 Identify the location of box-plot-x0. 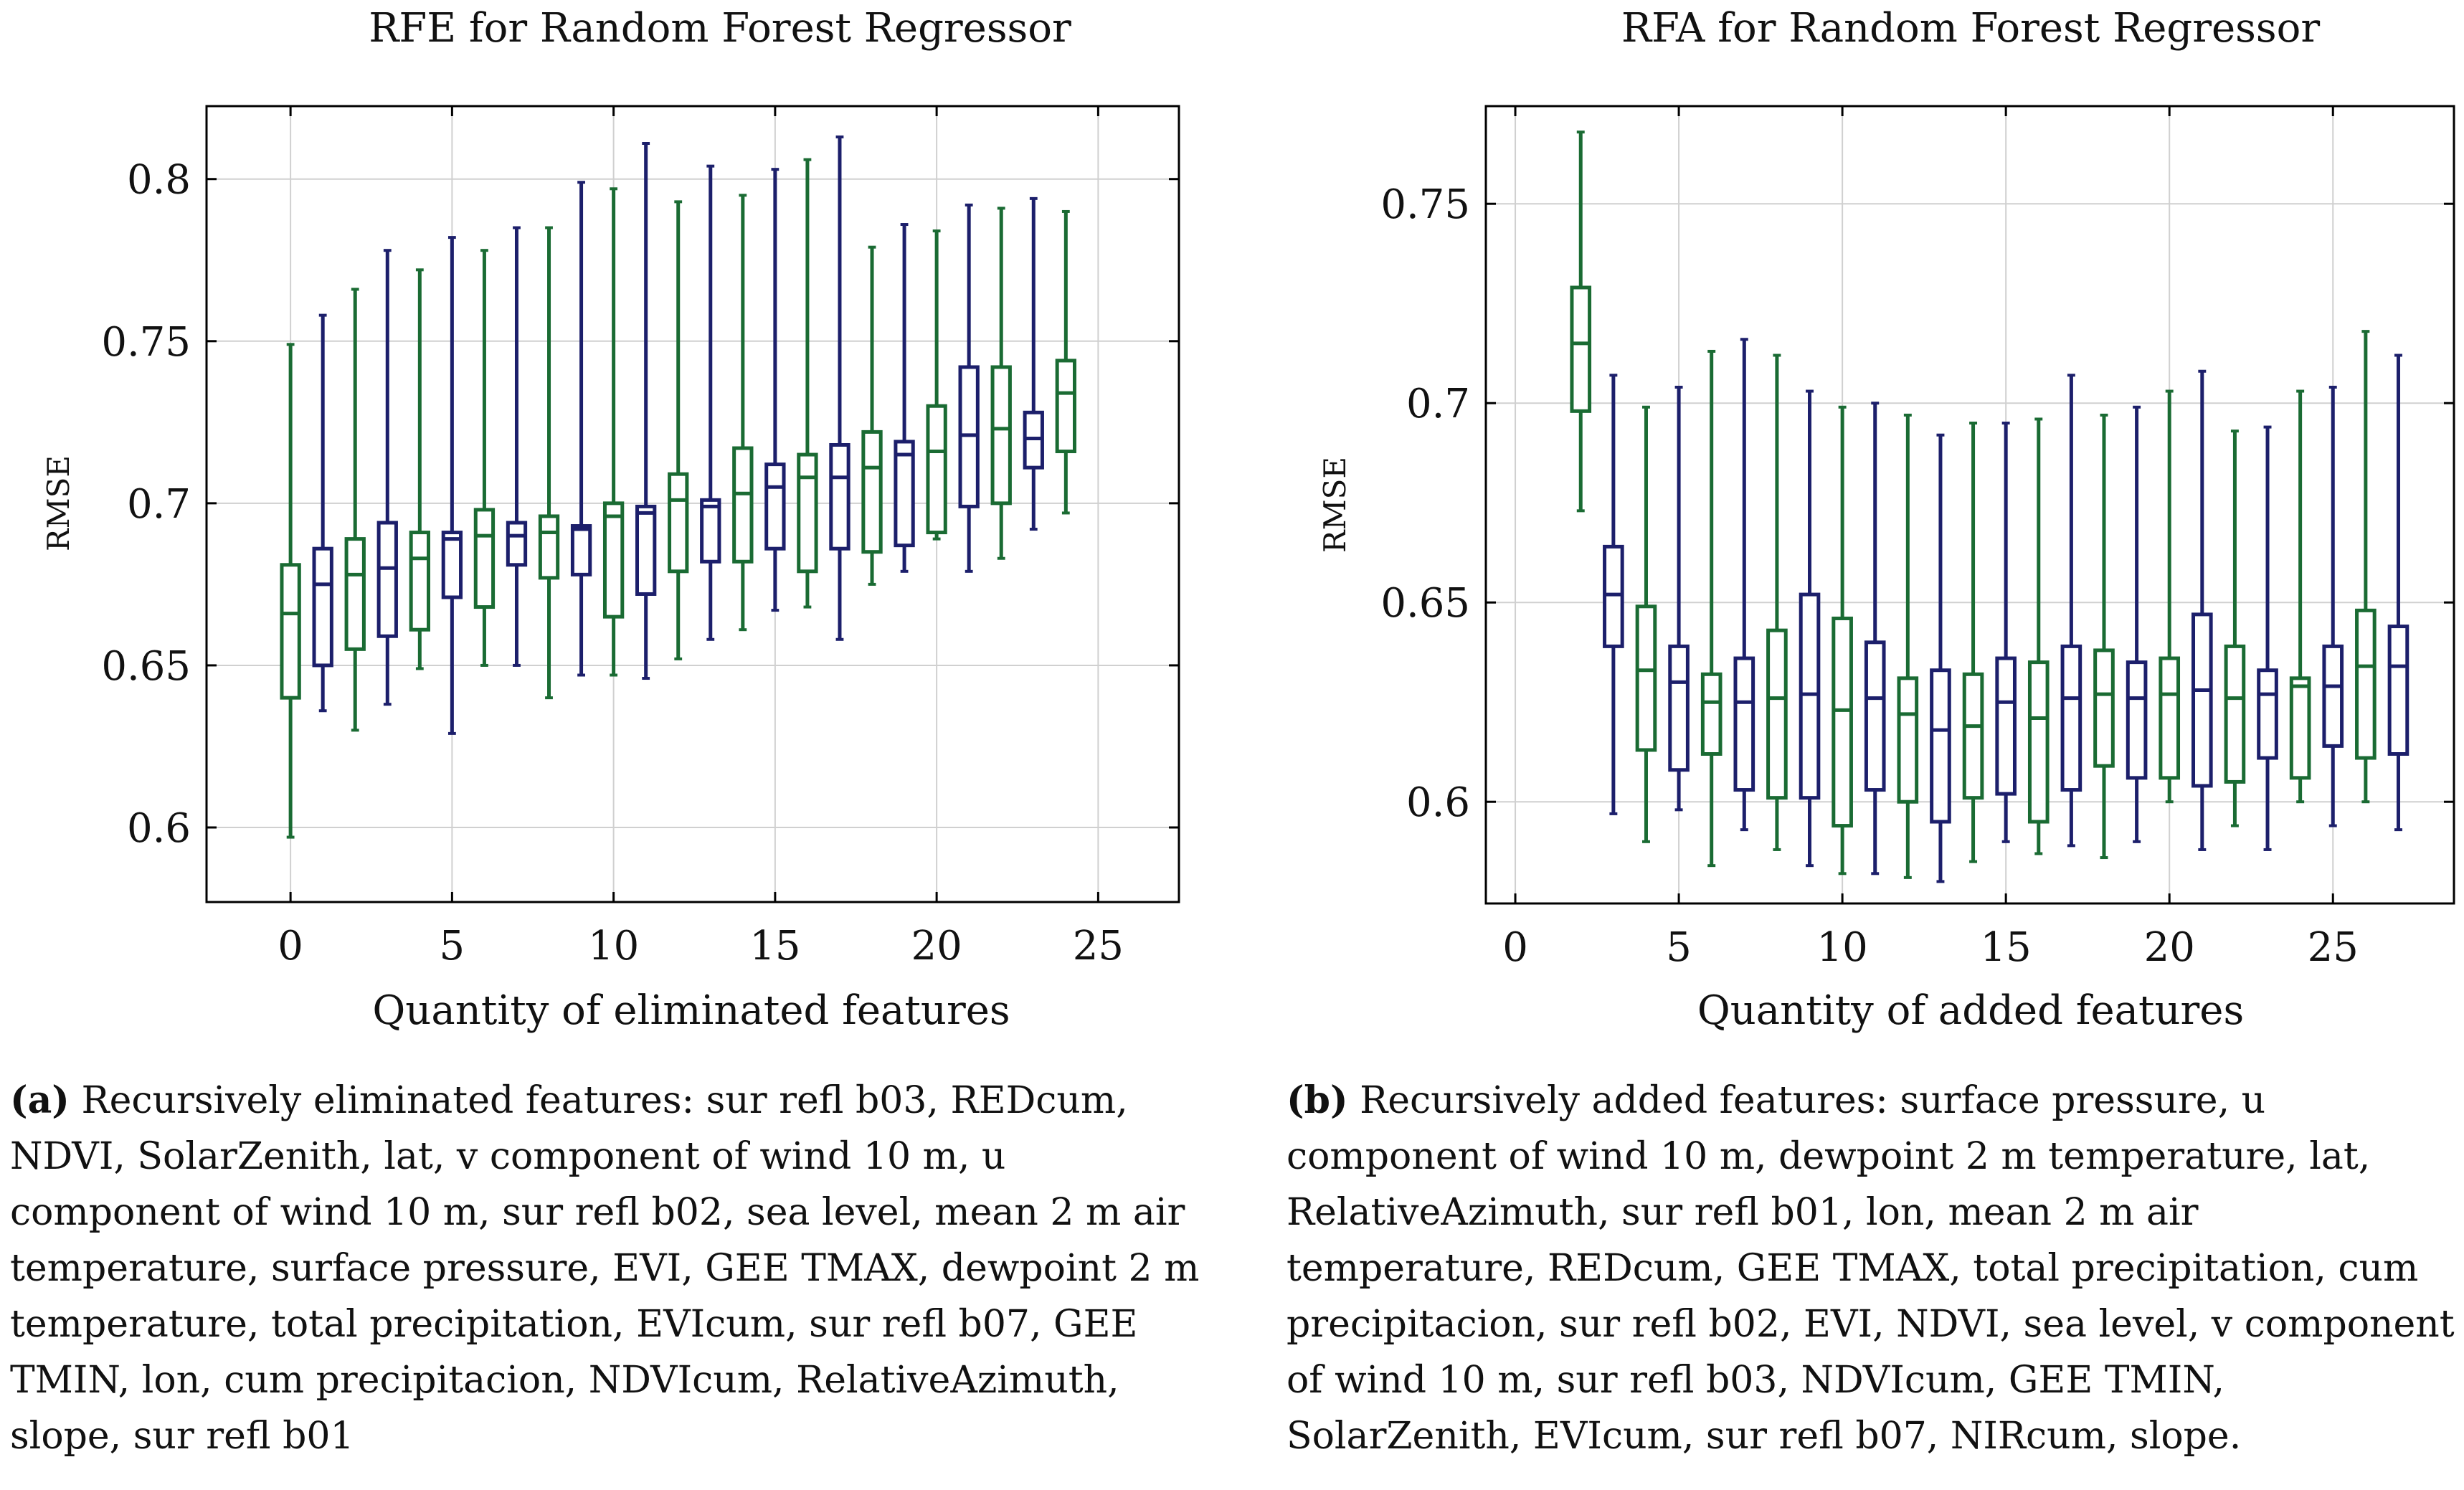
(290, 591).